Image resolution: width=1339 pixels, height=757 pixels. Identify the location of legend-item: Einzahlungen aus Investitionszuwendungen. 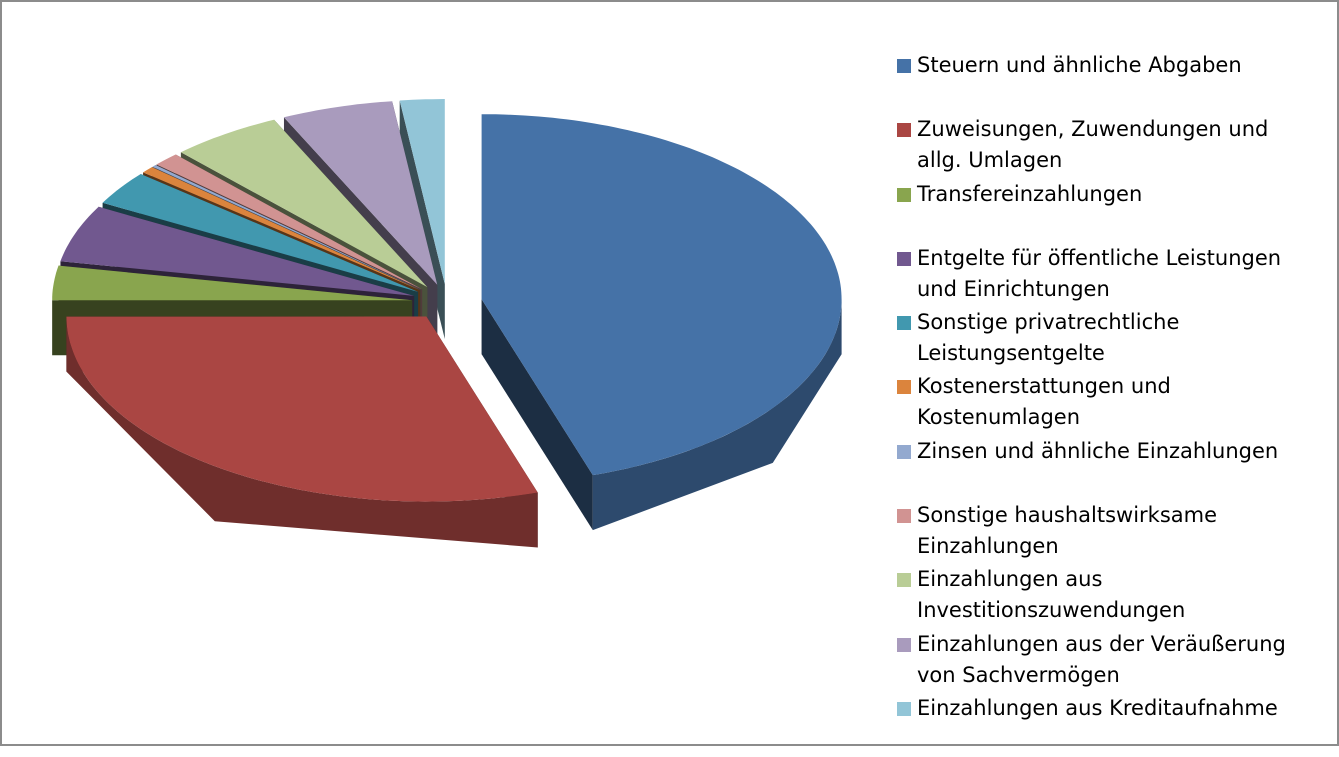
(1112, 596).